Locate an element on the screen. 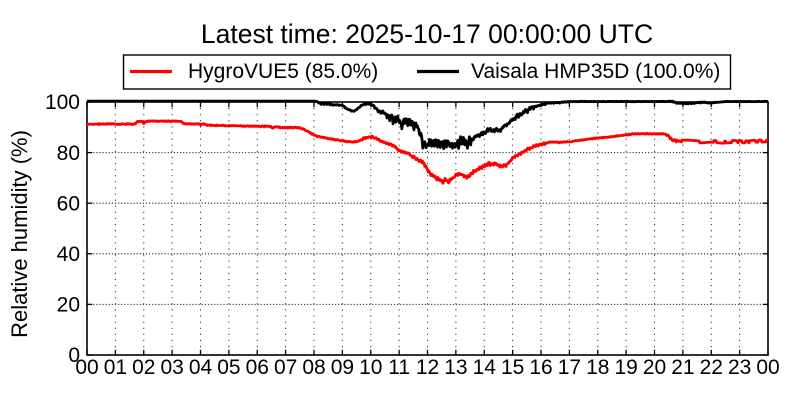  svg-text: 05 is located at coordinates (228, 367).